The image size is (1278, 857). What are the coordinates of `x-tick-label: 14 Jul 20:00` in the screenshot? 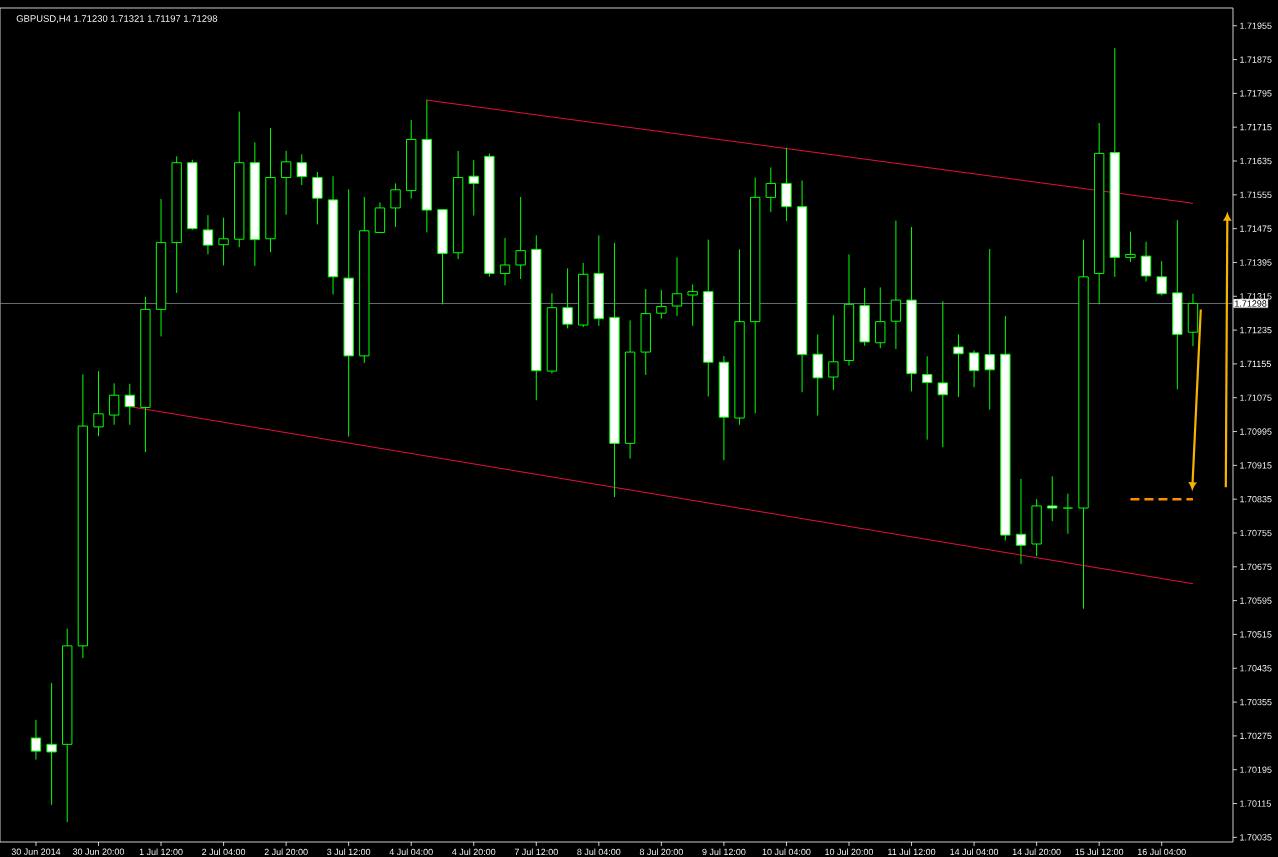 It's located at (1036, 852).